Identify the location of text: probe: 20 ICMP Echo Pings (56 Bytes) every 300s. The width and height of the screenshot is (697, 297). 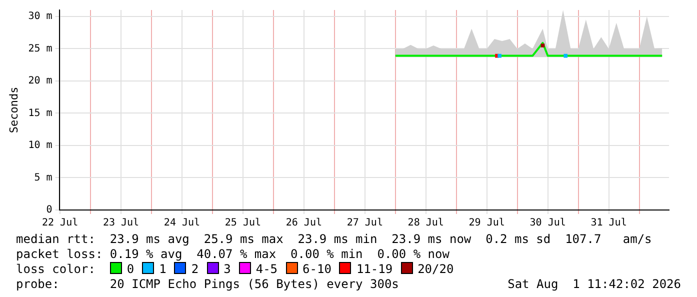
(207, 284).